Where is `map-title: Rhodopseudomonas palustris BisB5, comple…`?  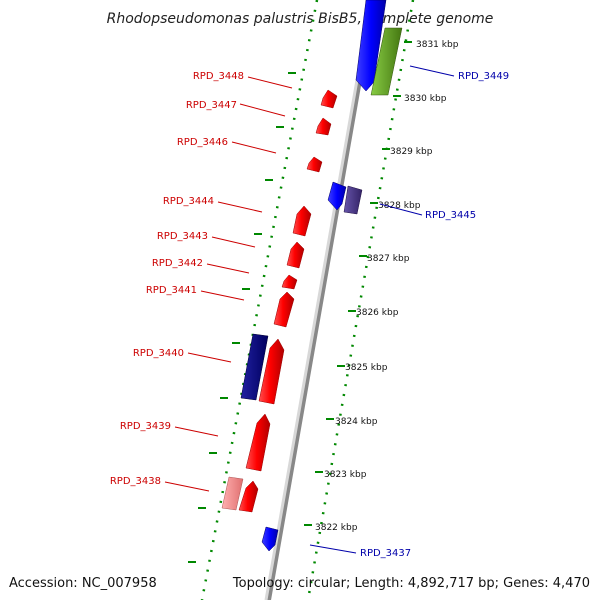
map-title: Rhodopseudomonas palustris BisB5, comple… is located at coordinates (300, 19).